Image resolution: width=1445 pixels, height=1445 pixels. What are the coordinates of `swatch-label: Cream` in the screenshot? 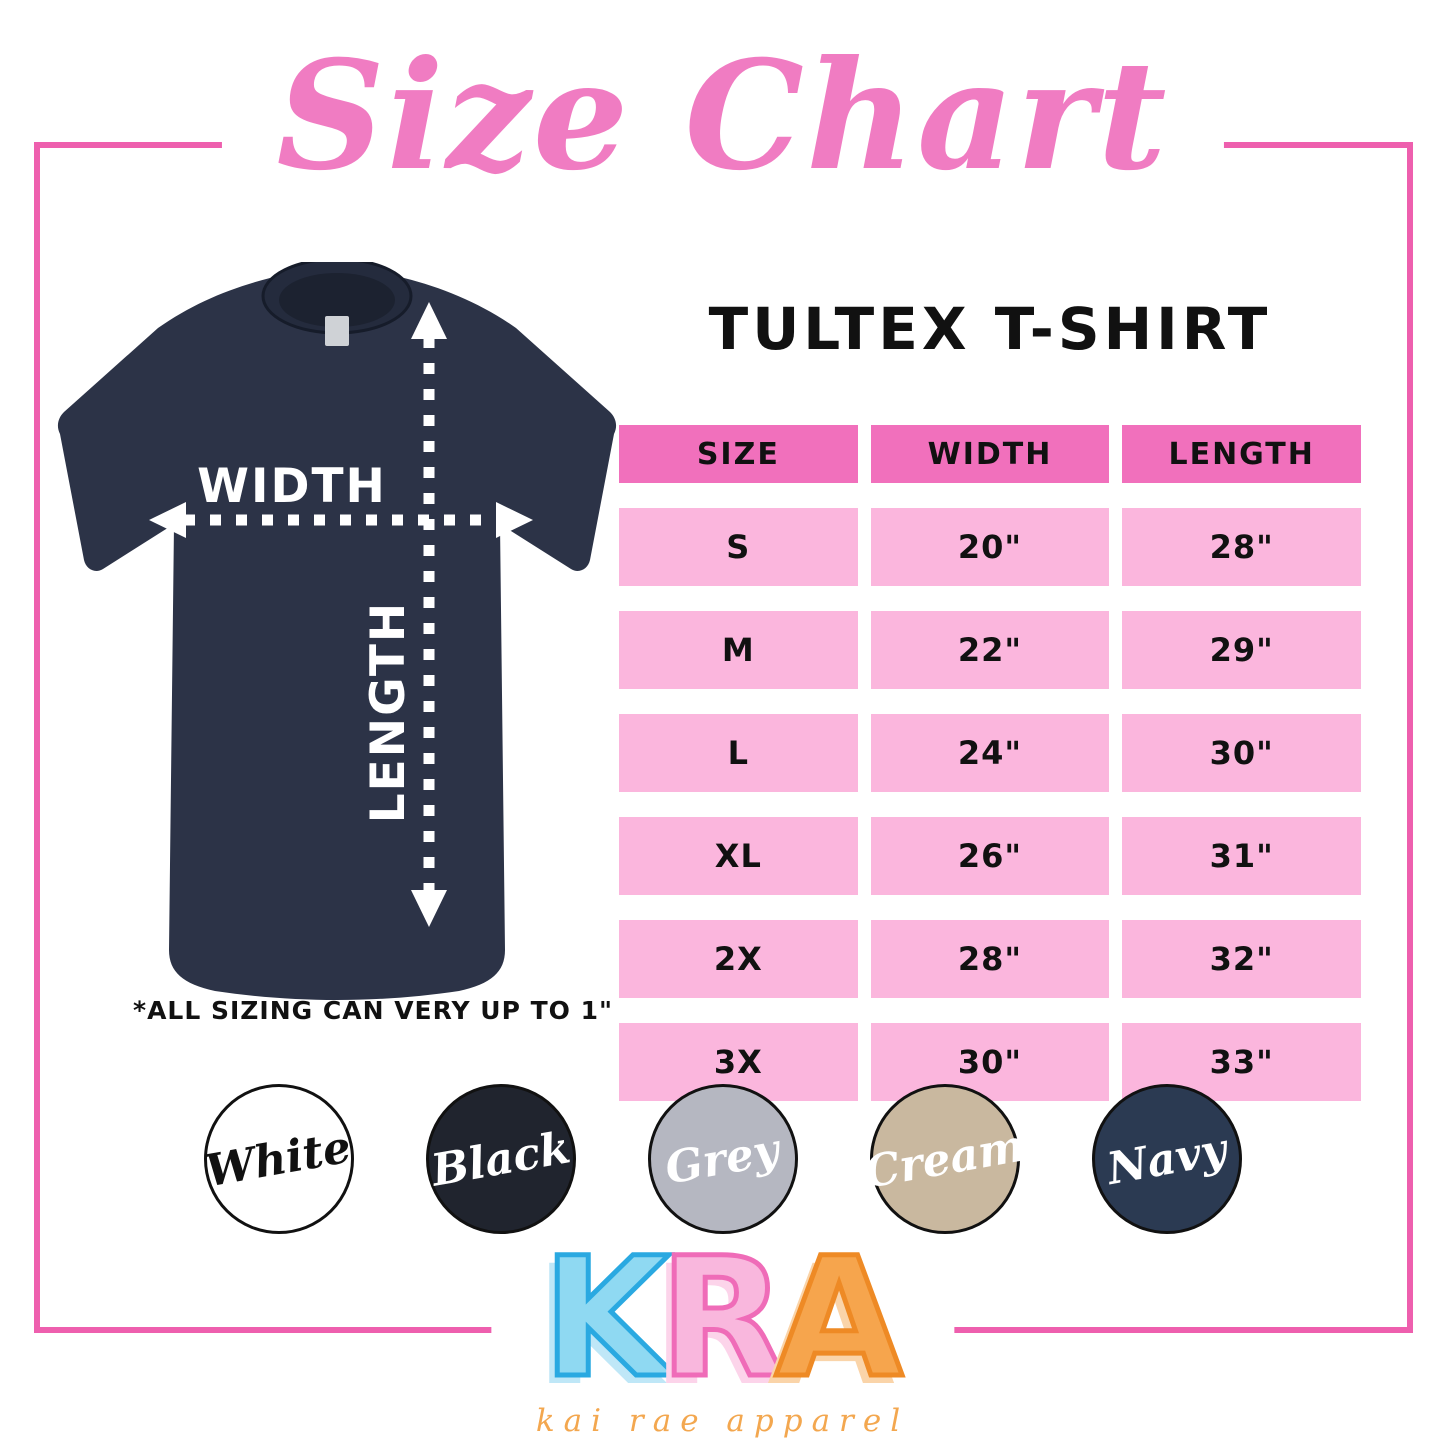 It's located at (944, 1159).